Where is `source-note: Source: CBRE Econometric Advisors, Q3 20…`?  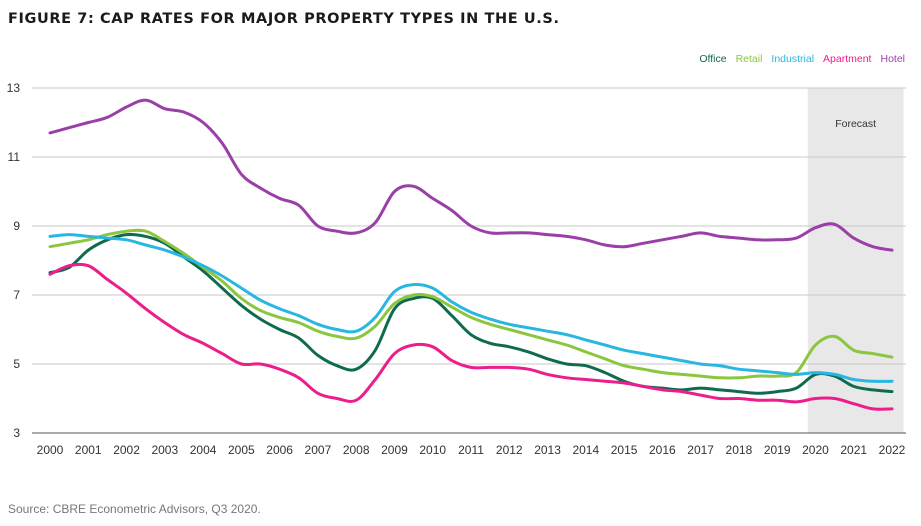 source-note: Source: CBRE Econometric Advisors, Q3 20… is located at coordinates (134, 509).